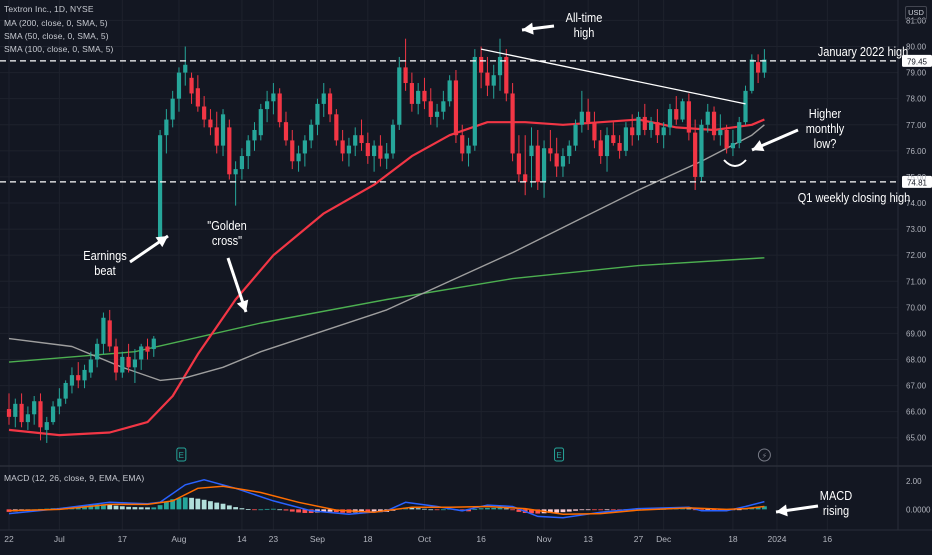 The image size is (932, 555). What do you see at coordinates (917, 181) in the screenshot?
I see `price-badge` at bounding box center [917, 181].